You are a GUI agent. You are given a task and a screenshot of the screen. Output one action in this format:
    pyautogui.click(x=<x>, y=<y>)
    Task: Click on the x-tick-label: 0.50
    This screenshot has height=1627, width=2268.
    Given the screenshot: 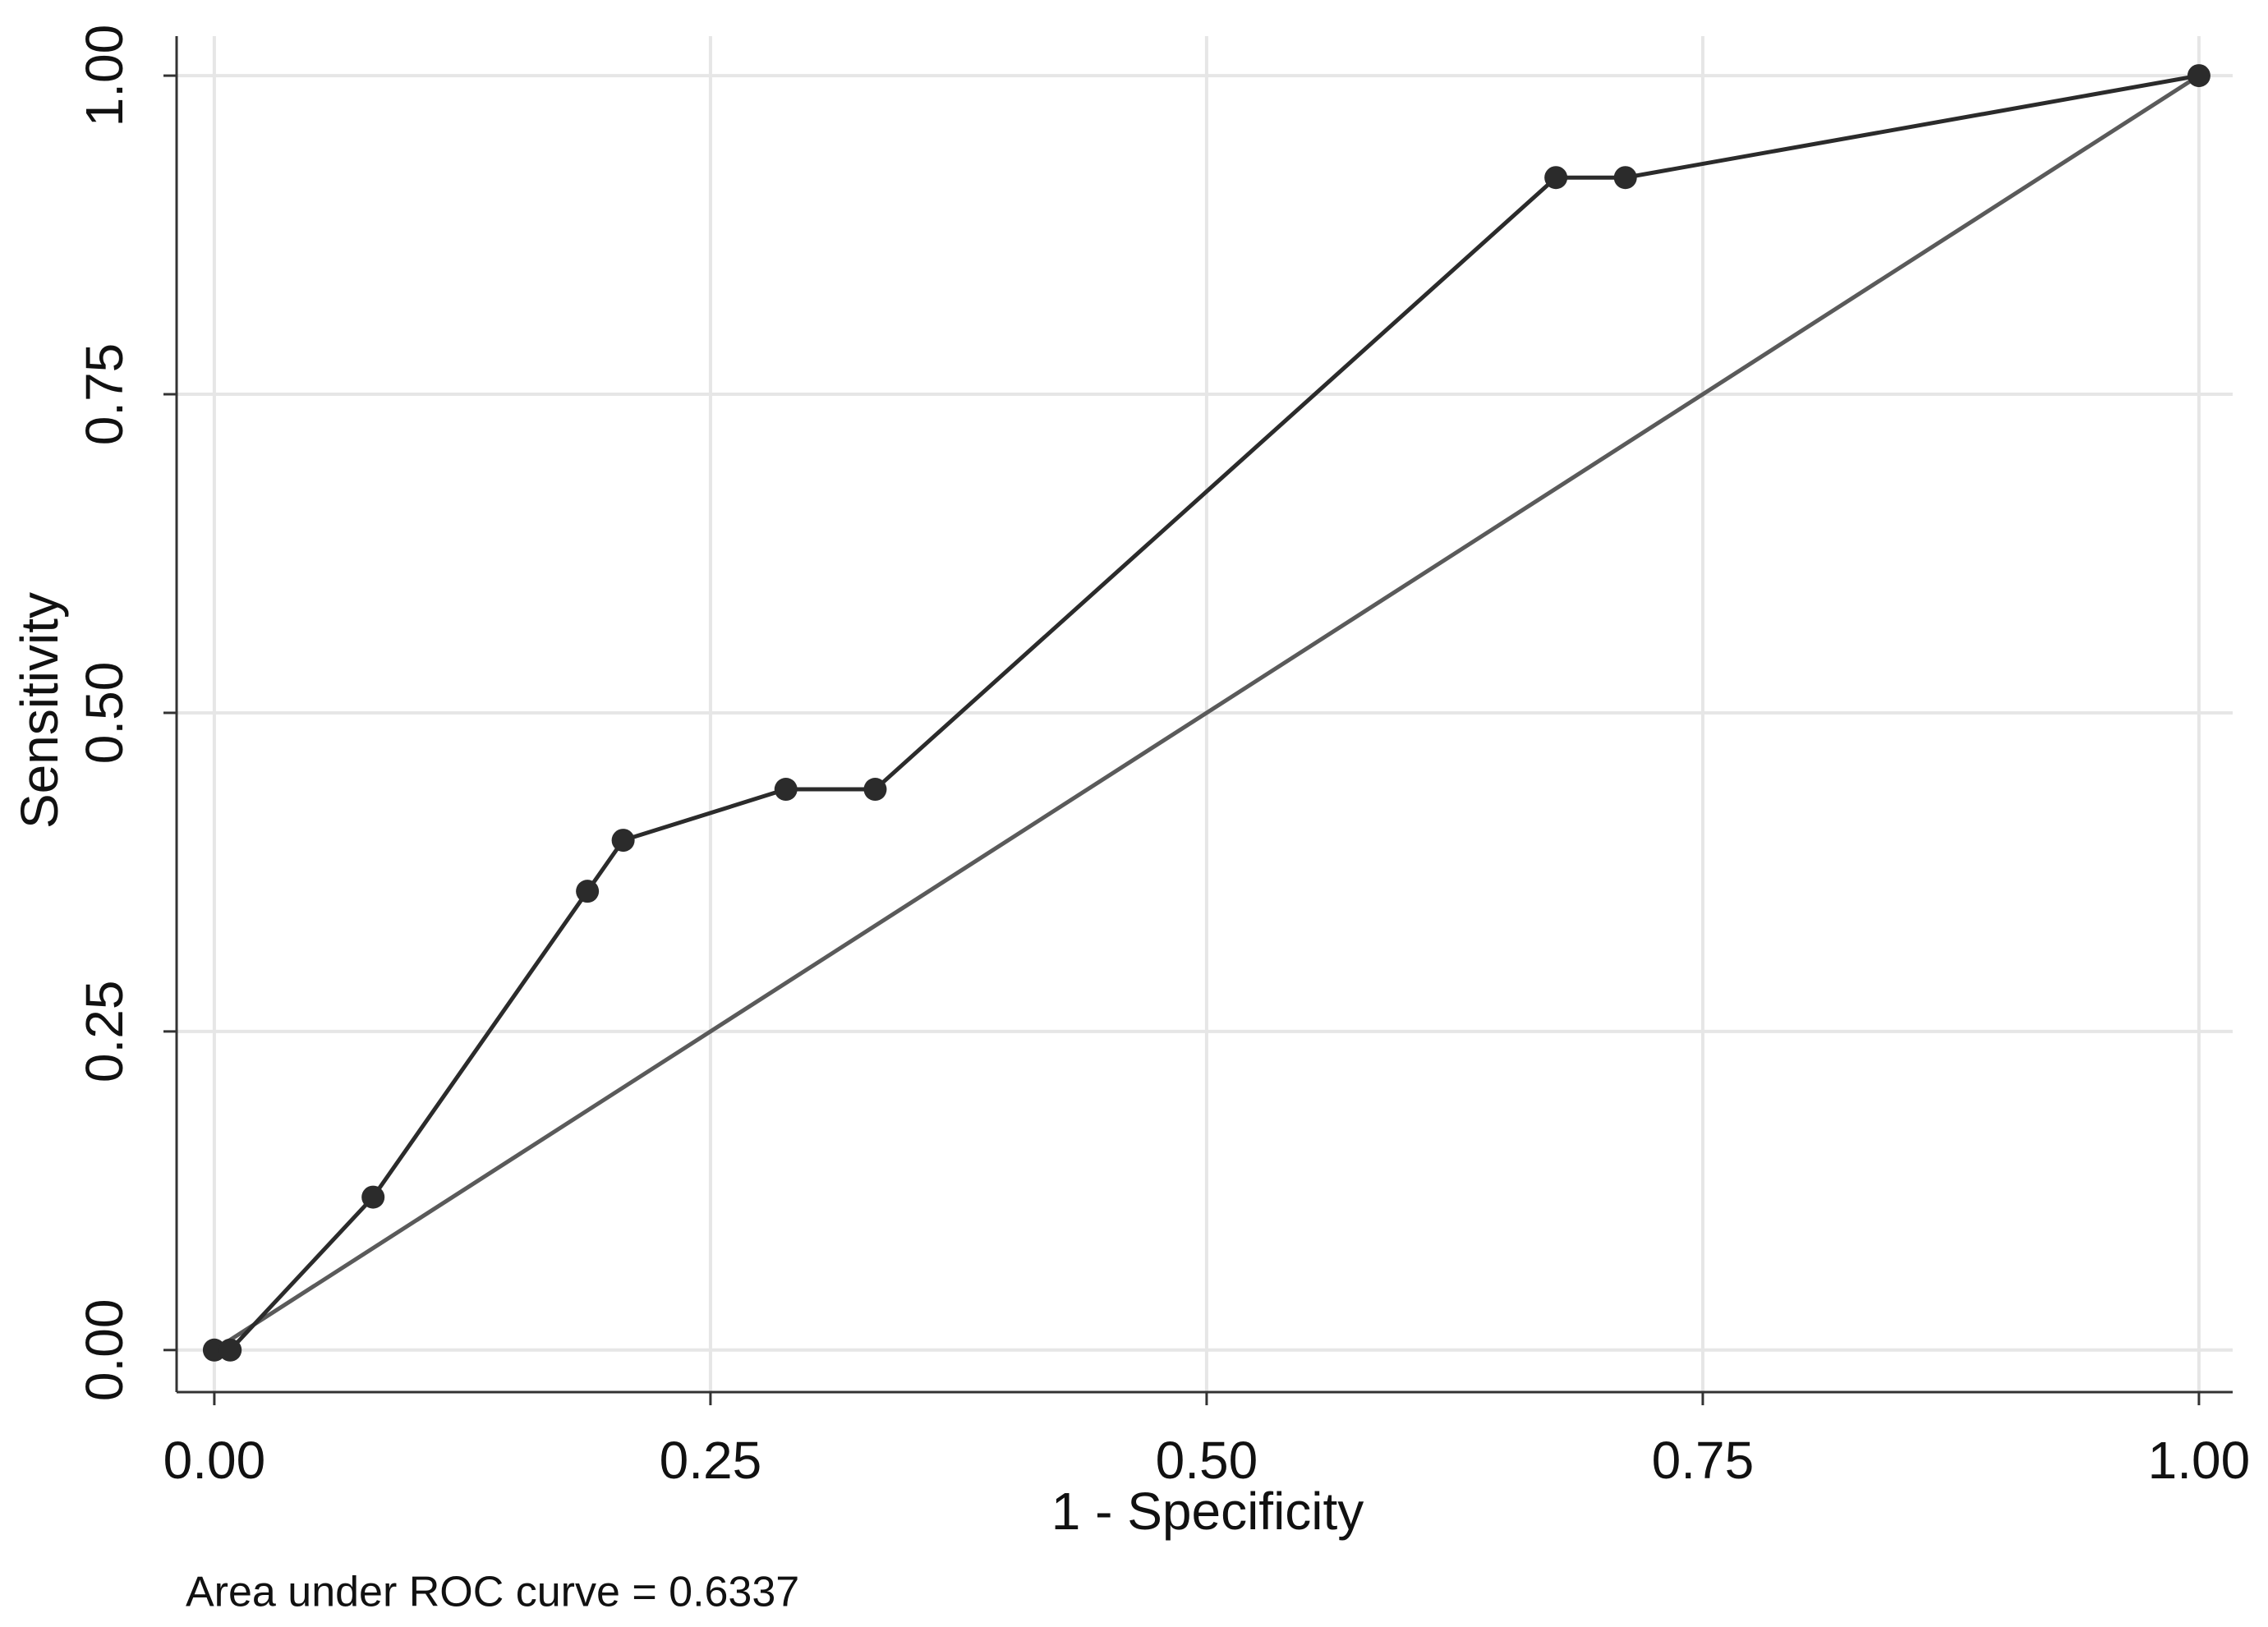 What is the action you would take?
    pyautogui.click(x=1207, y=1460)
    